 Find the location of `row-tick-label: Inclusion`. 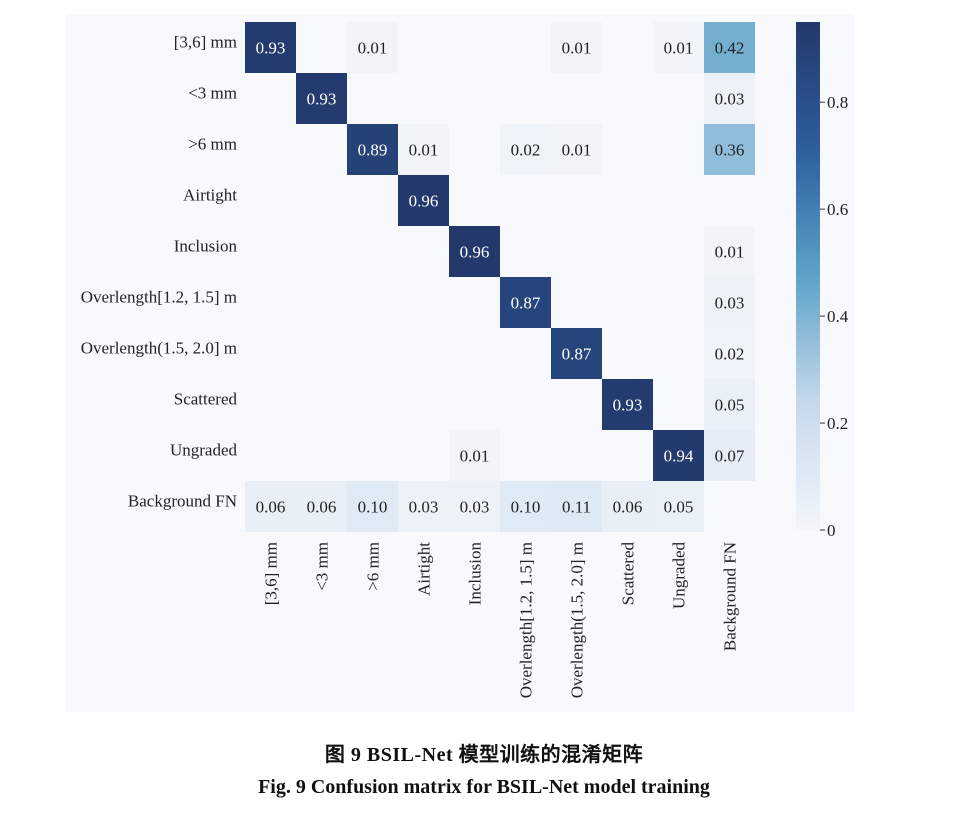

row-tick-label: Inclusion is located at coordinates (206, 246).